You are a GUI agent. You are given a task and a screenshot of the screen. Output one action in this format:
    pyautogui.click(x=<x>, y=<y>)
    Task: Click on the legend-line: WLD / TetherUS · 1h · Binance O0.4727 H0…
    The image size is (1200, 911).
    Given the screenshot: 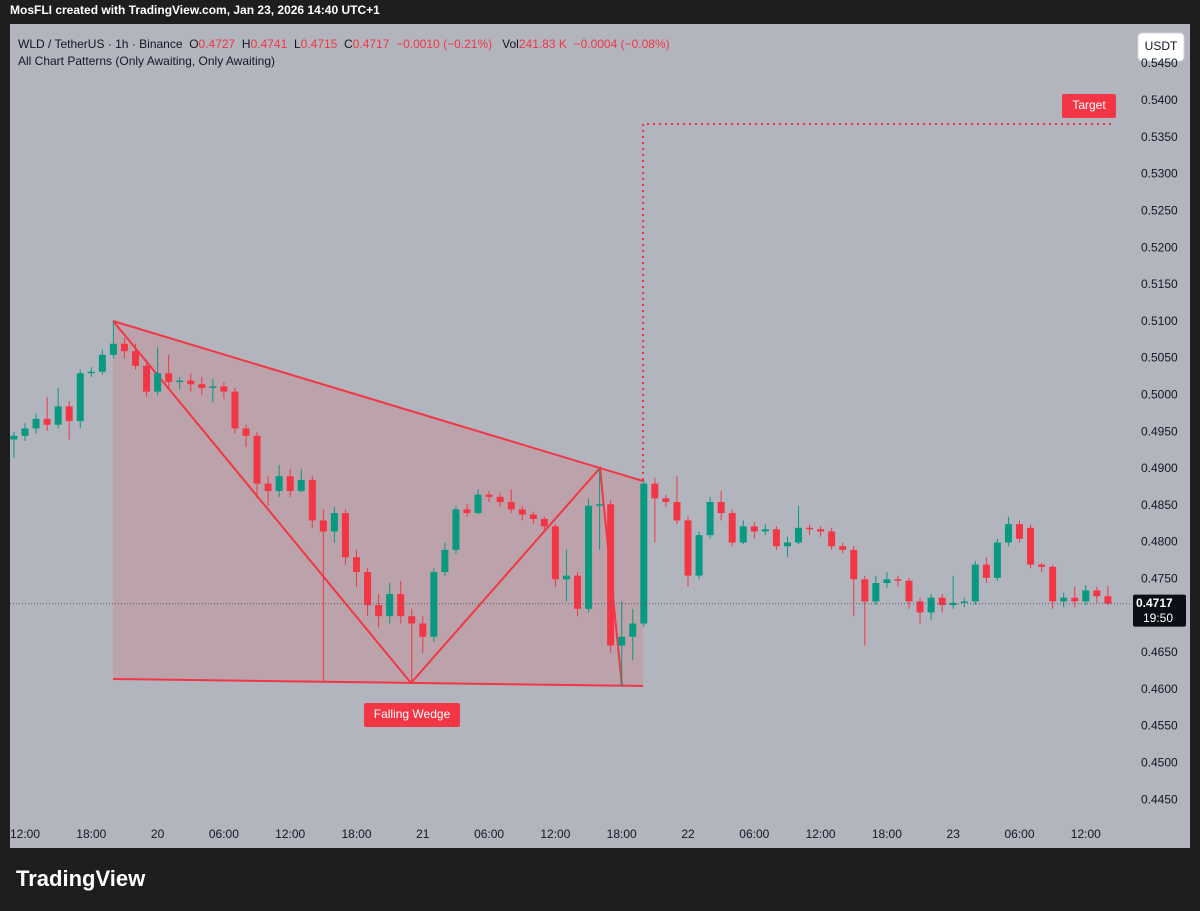 What is the action you would take?
    pyautogui.click(x=344, y=44)
    